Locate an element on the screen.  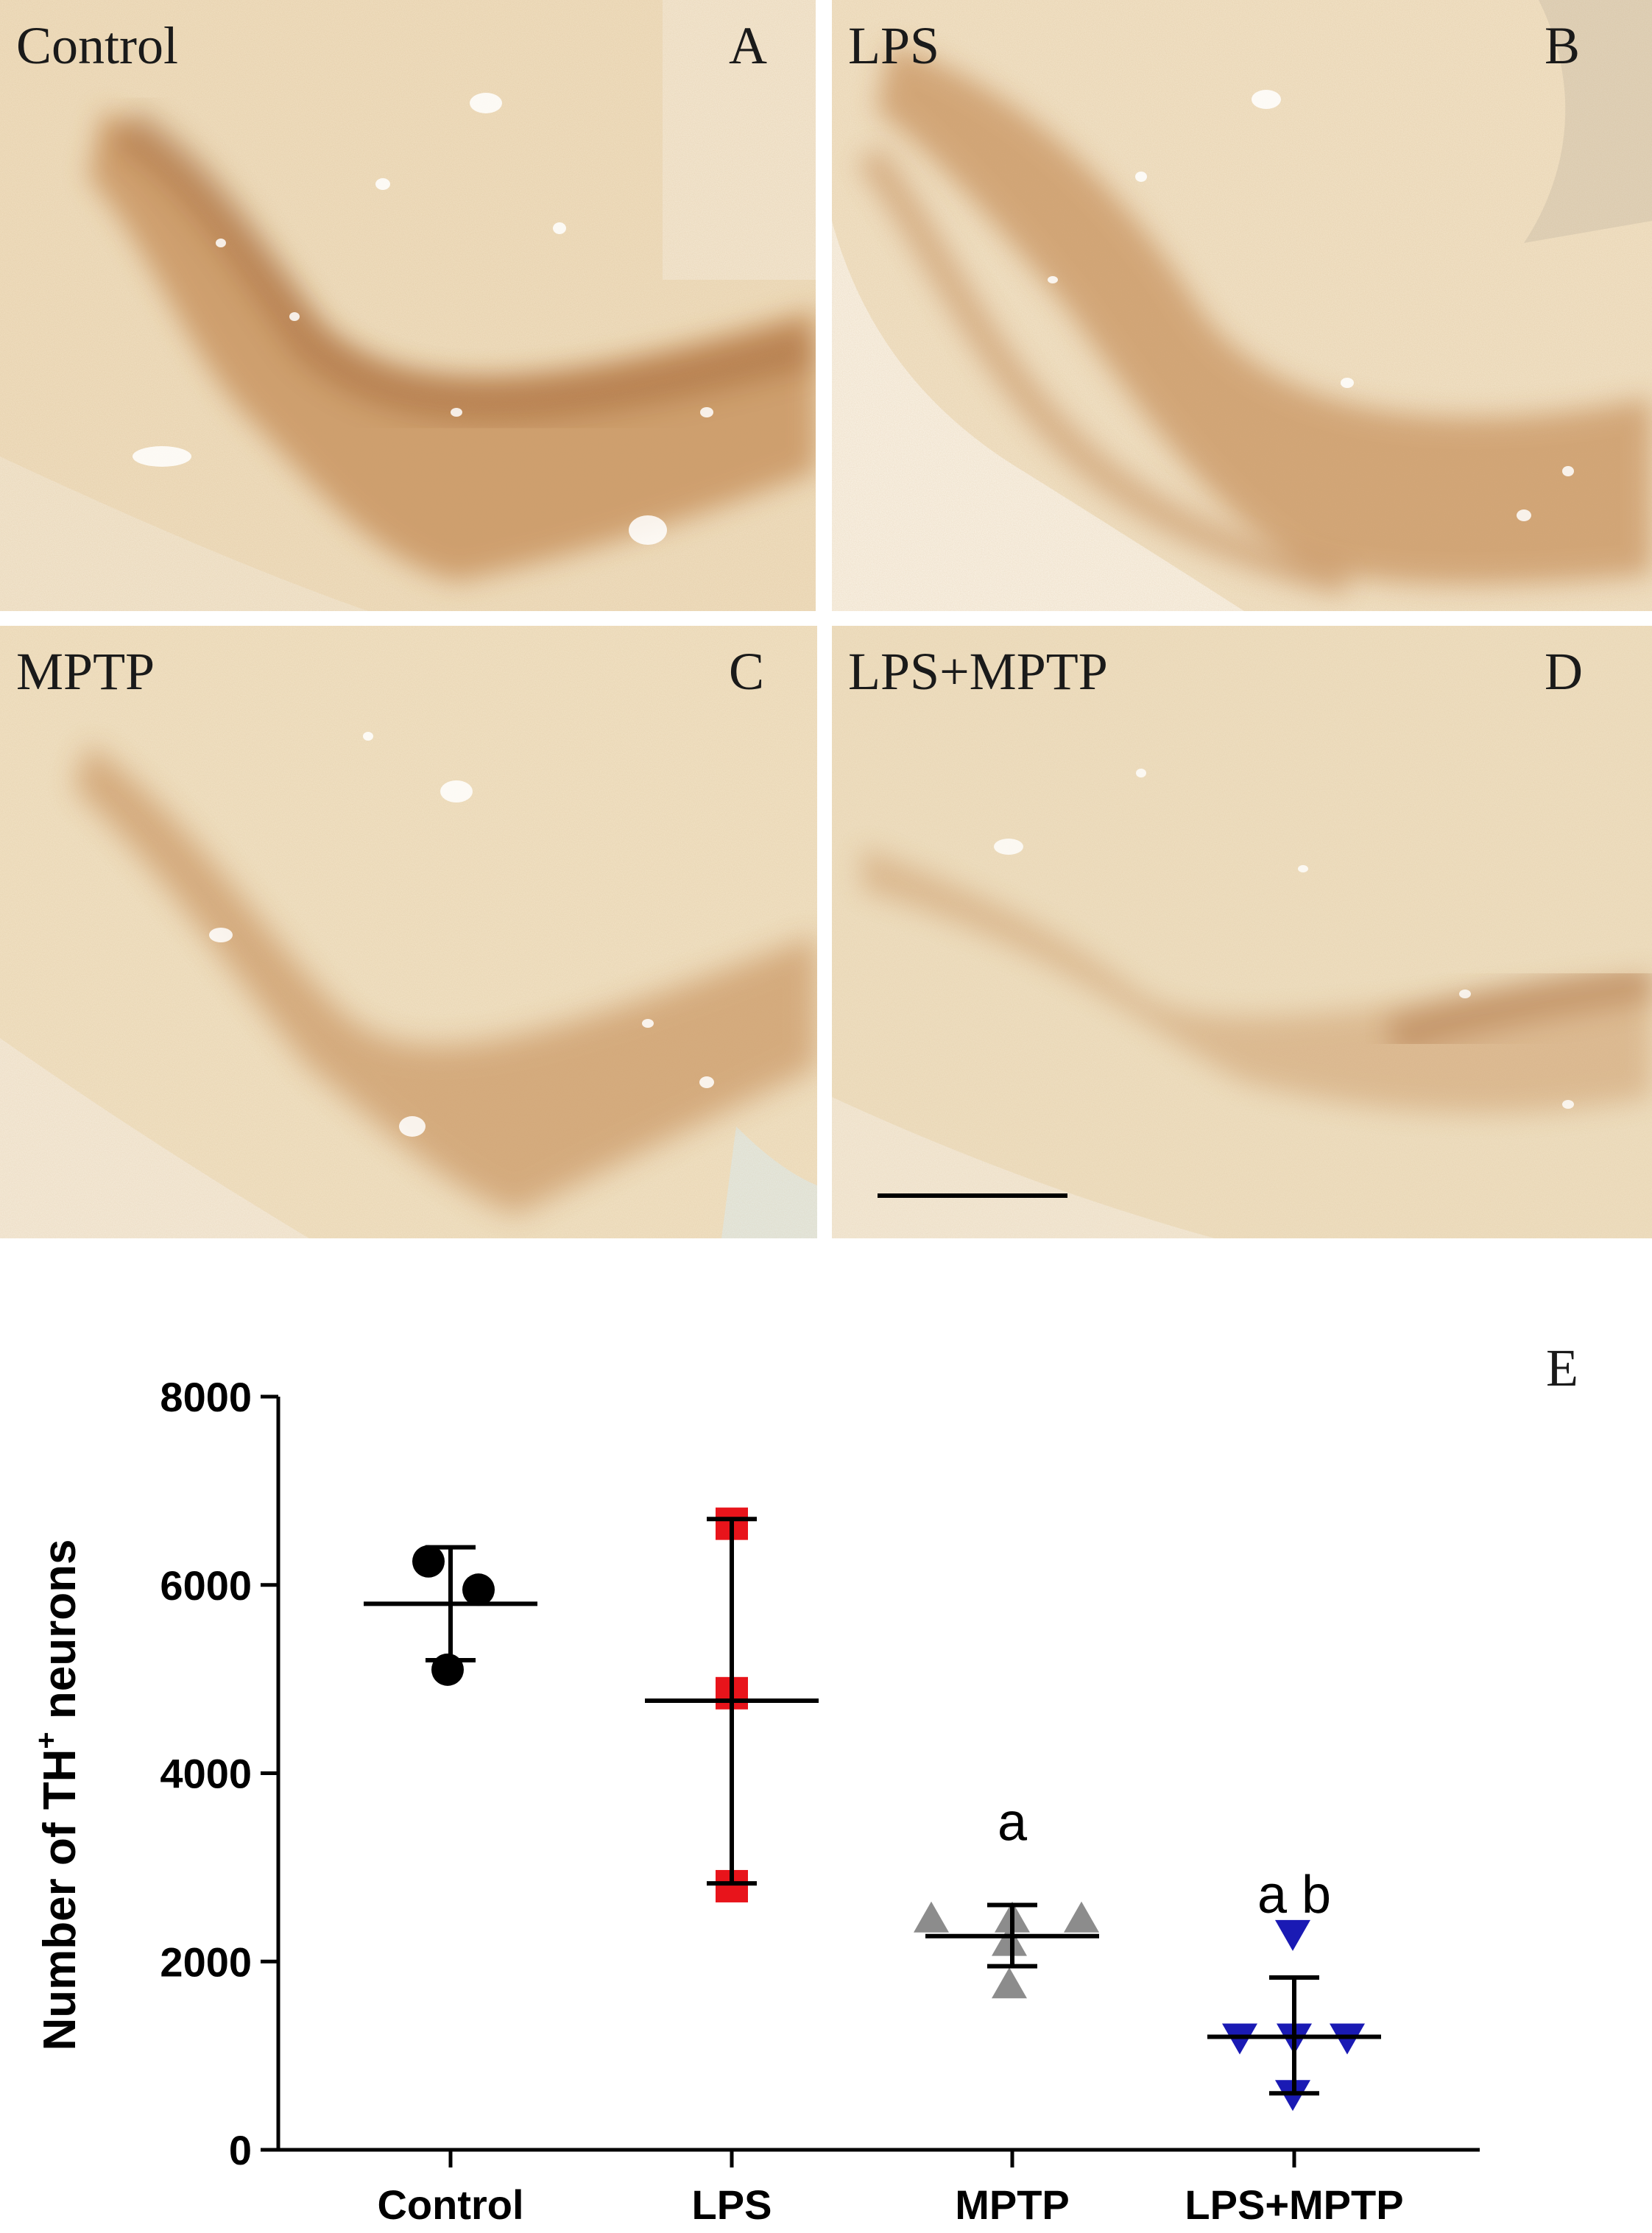
panel-a-group-label: Control is located at coordinates (97, 45).